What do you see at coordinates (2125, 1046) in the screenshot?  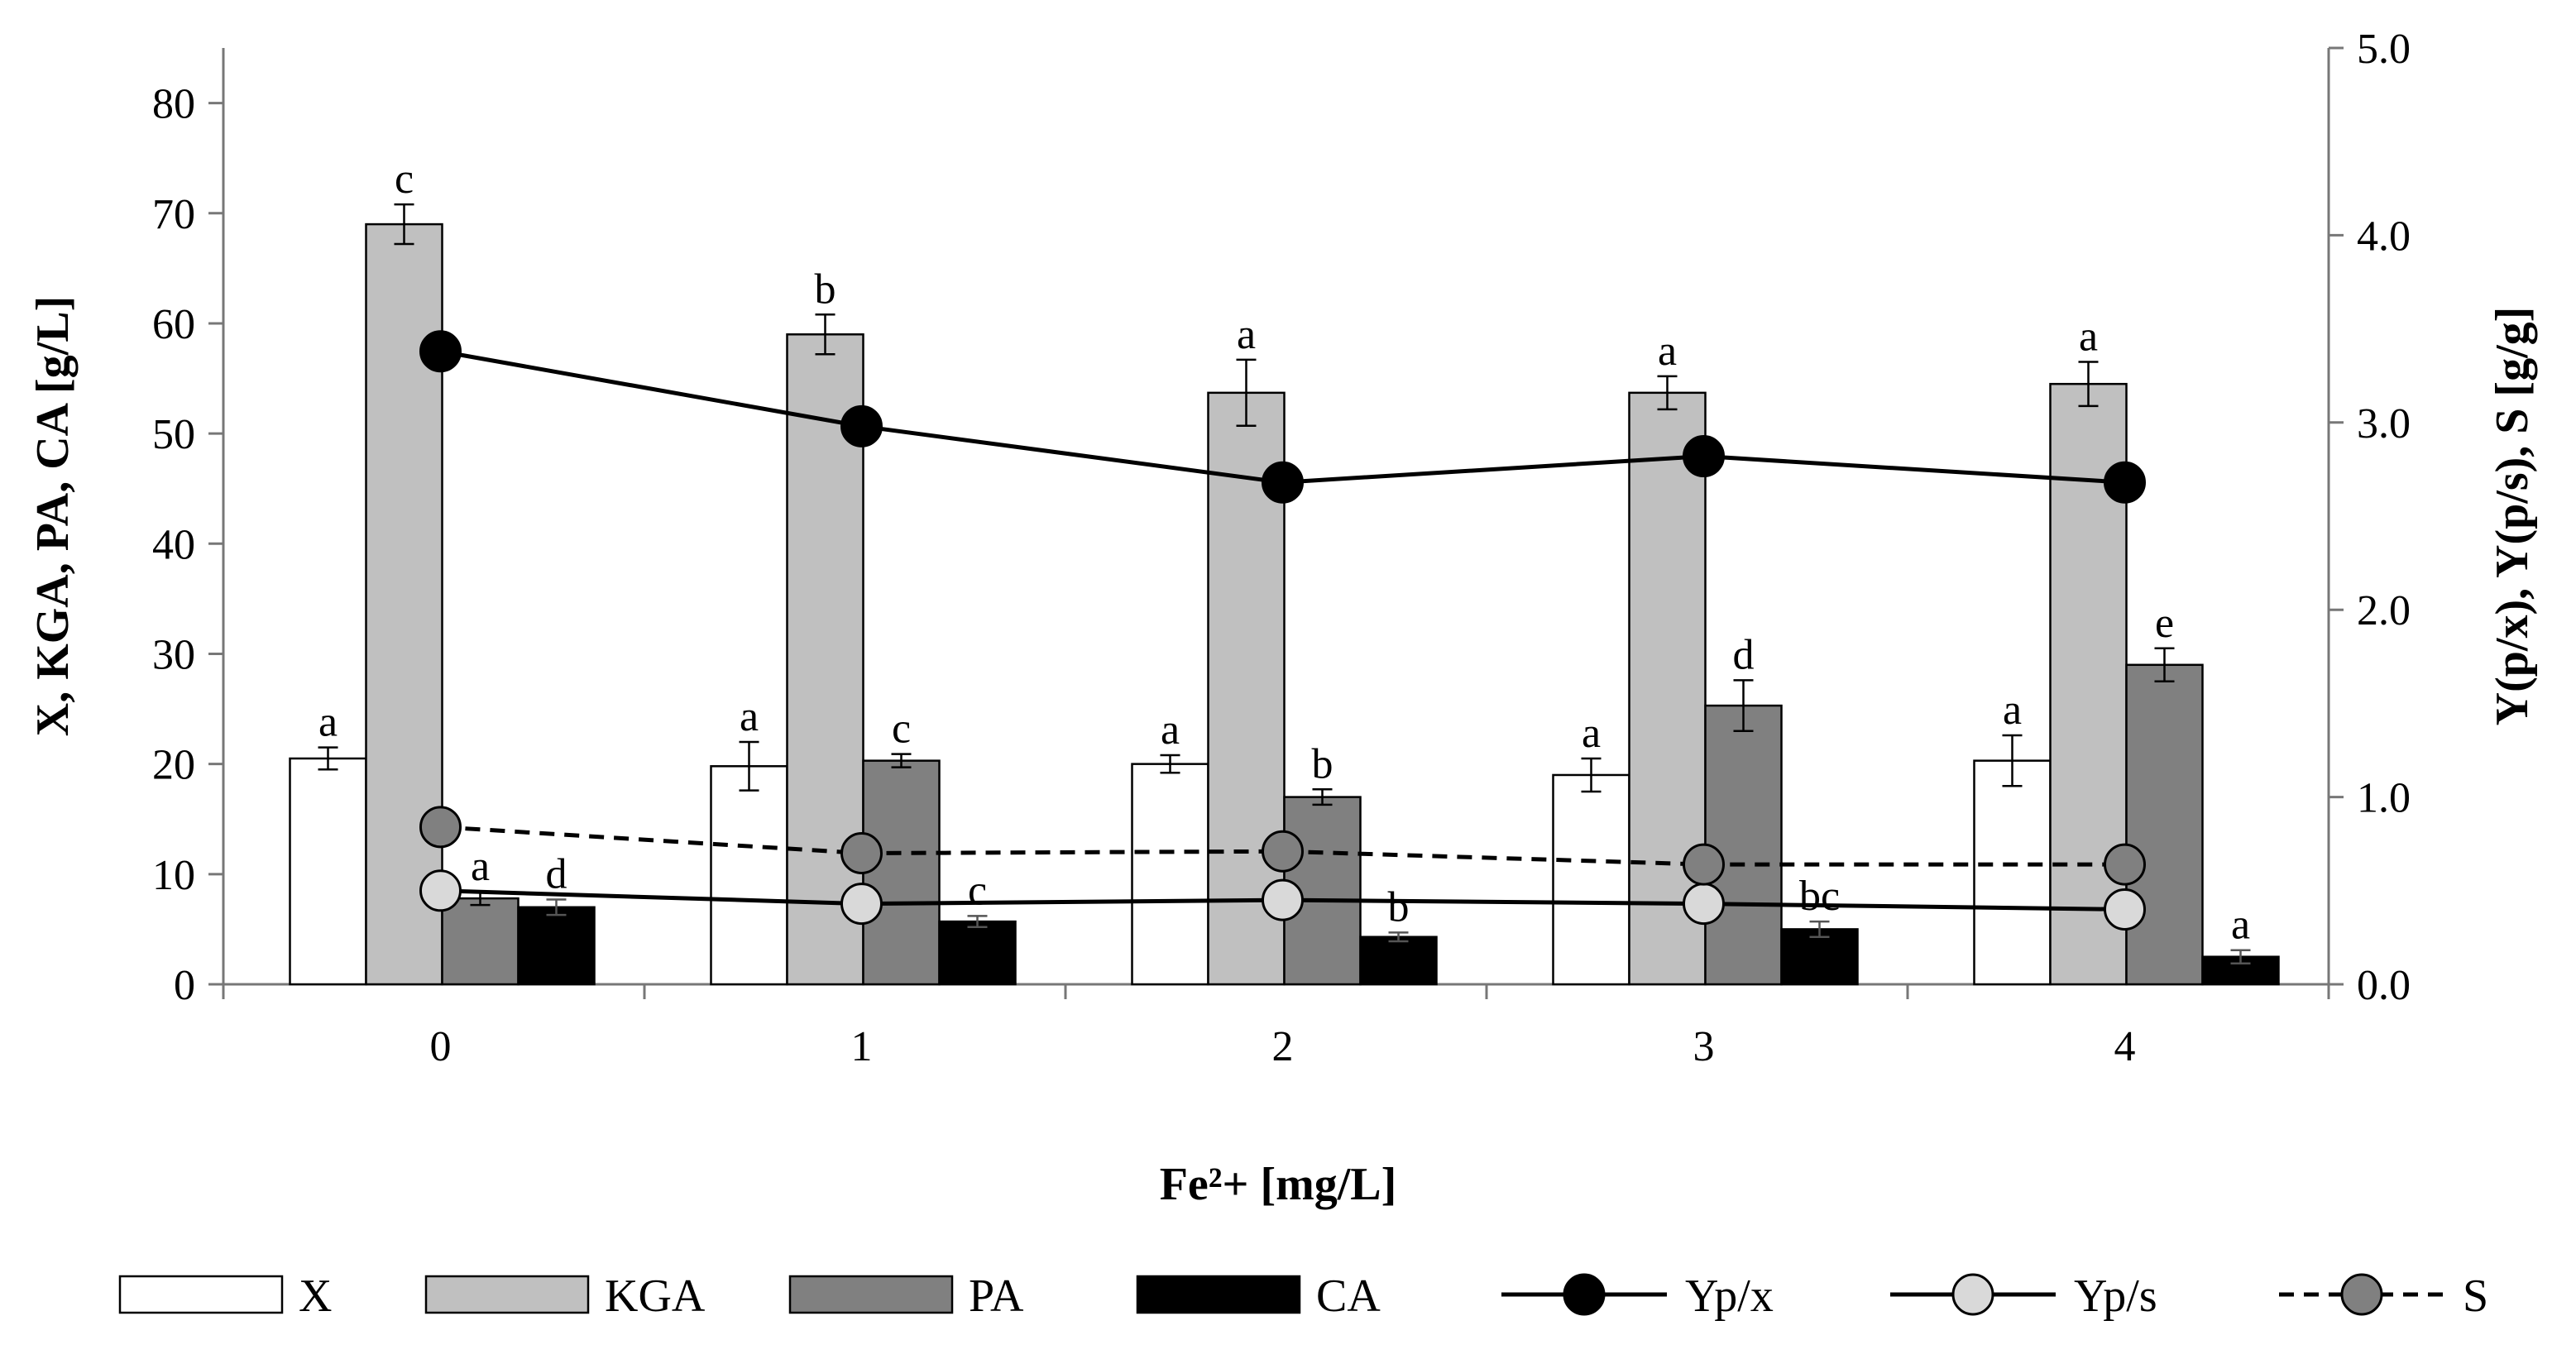 I see `x-tick-label: 4` at bounding box center [2125, 1046].